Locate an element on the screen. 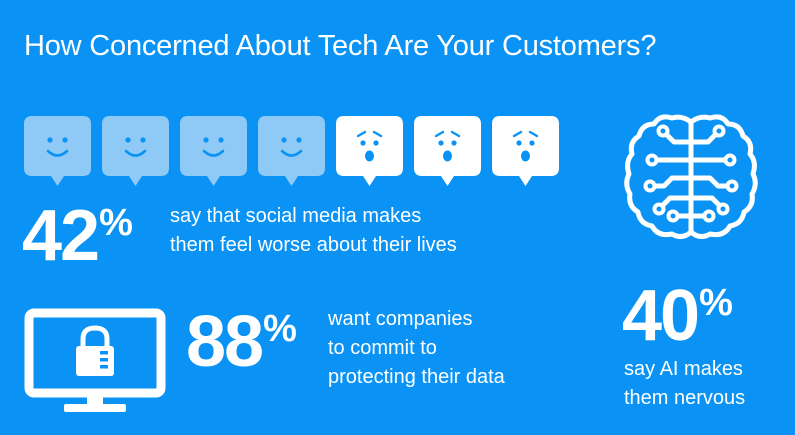 The image size is (795, 435). stat-data-protection: 88% is located at coordinates (241, 342).